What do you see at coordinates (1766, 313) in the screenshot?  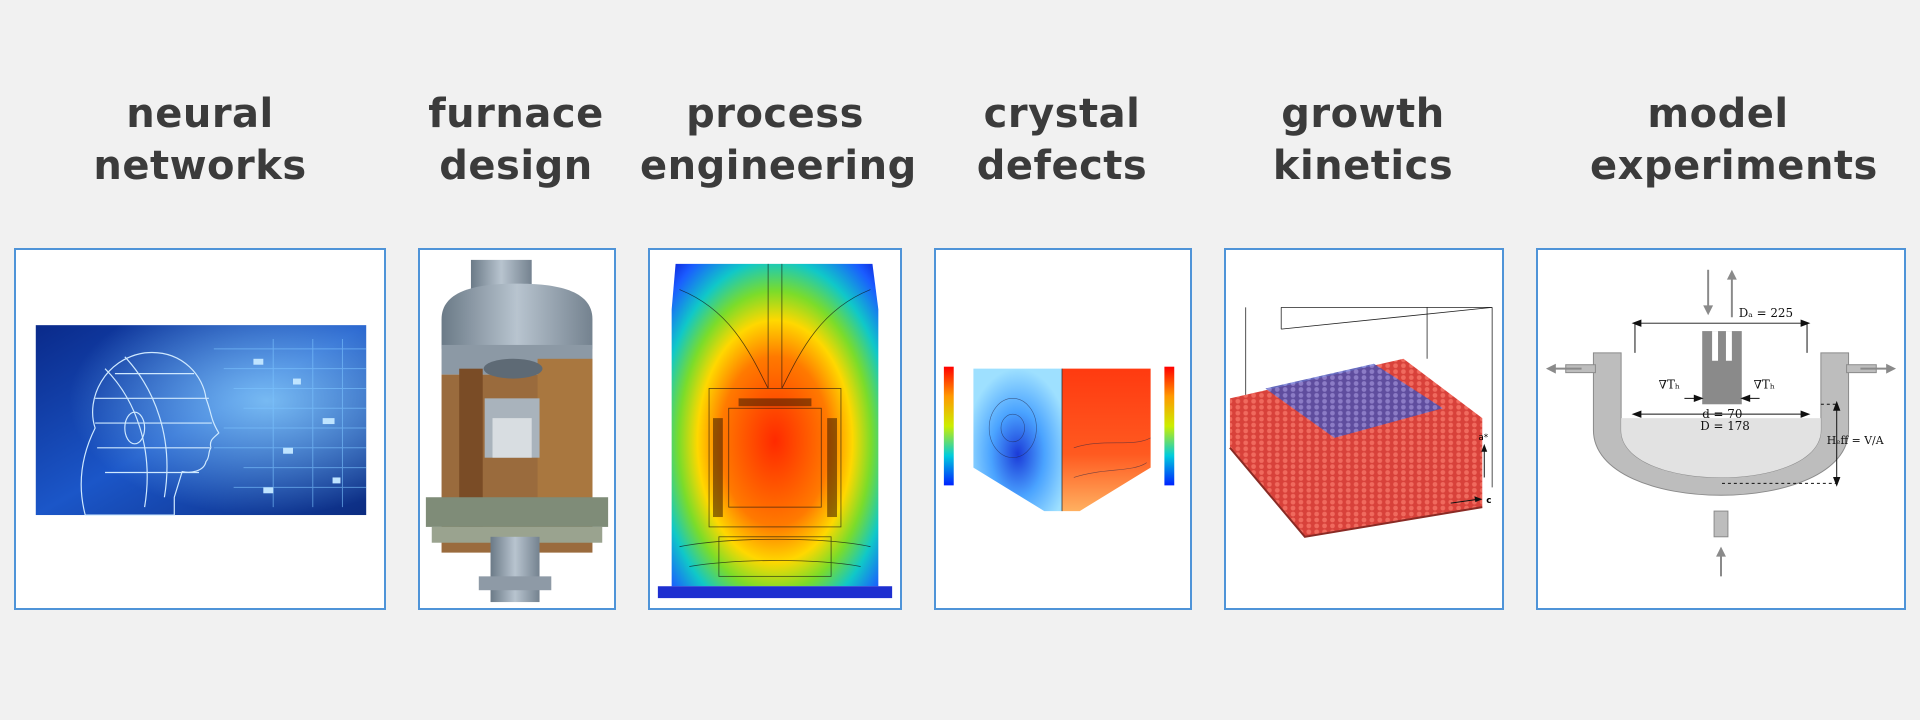 I see `label-da: Dₐ = 225` at bounding box center [1766, 313].